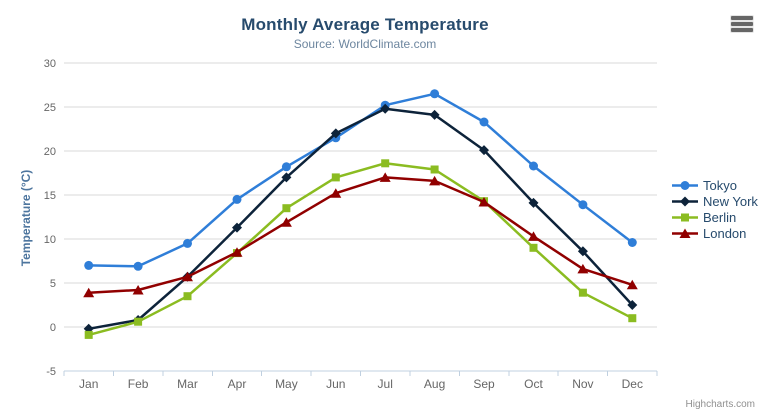 This screenshot has height=416, width=769. Describe the element at coordinates (632, 305) in the screenshot. I see `data-point-new-york-dec` at that location.